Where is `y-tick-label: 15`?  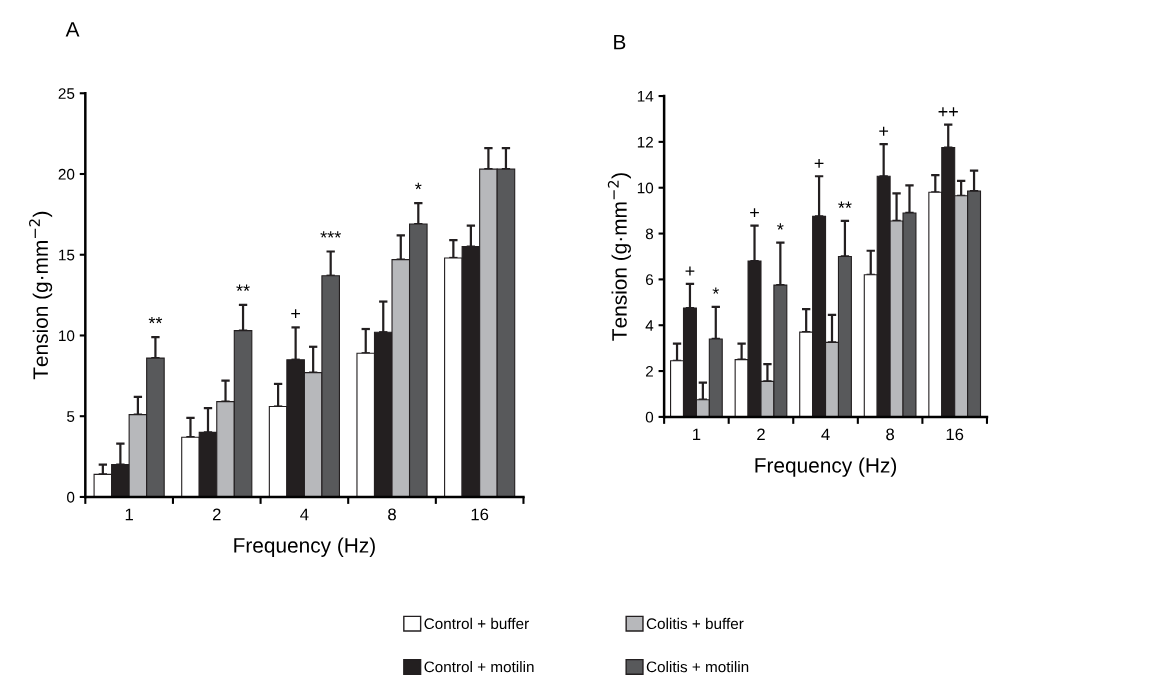 y-tick-label: 15 is located at coordinates (67, 255).